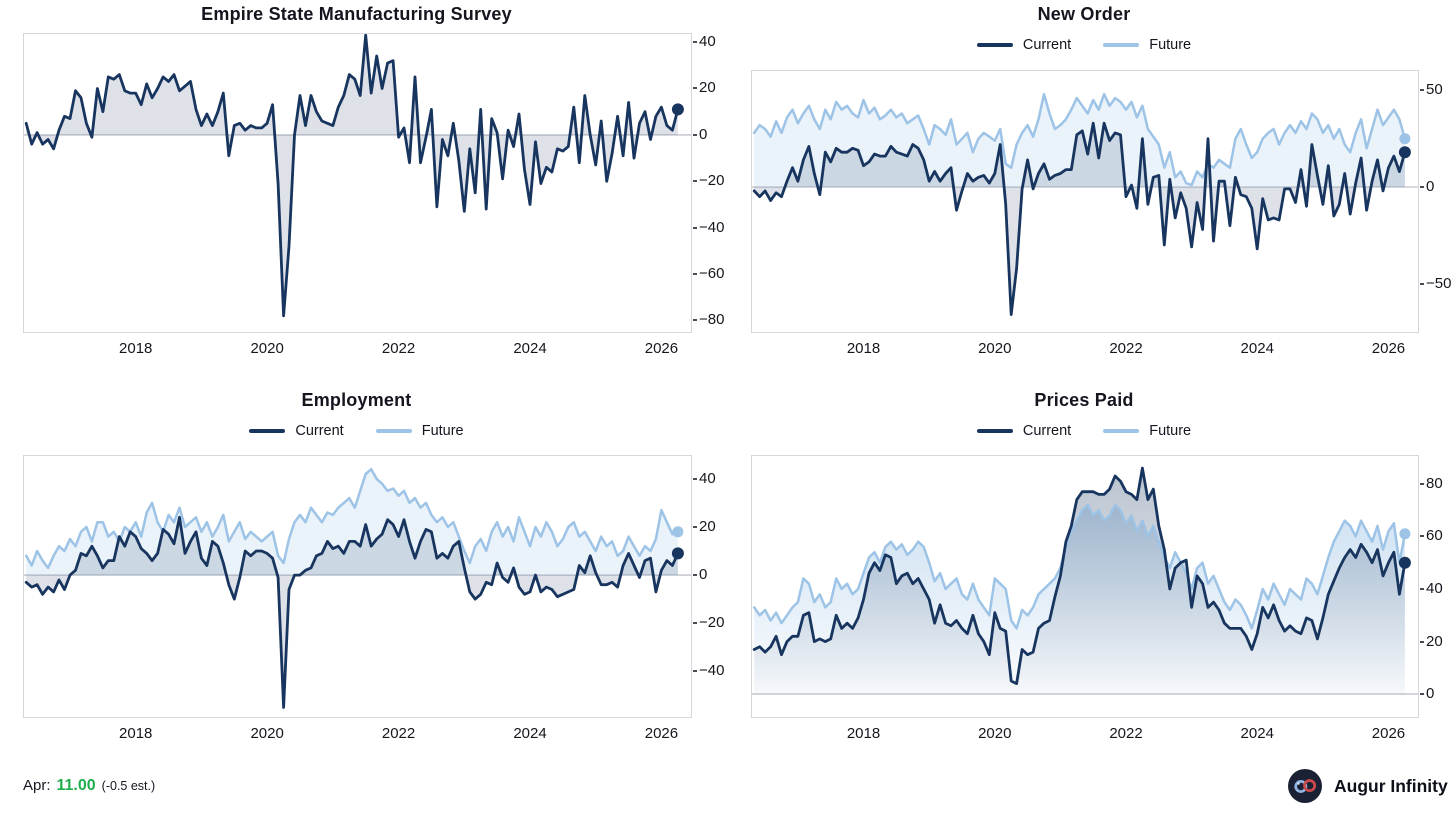 The width and height of the screenshot is (1456, 815). What do you see at coordinates (1439, 283) in the screenshot?
I see `y-axis-tick-label: −50` at bounding box center [1439, 283].